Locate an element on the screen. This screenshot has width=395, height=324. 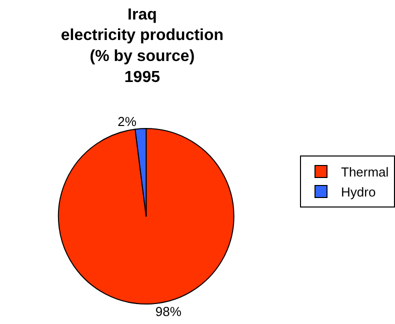
data-label: 98% is located at coordinates (168, 311).